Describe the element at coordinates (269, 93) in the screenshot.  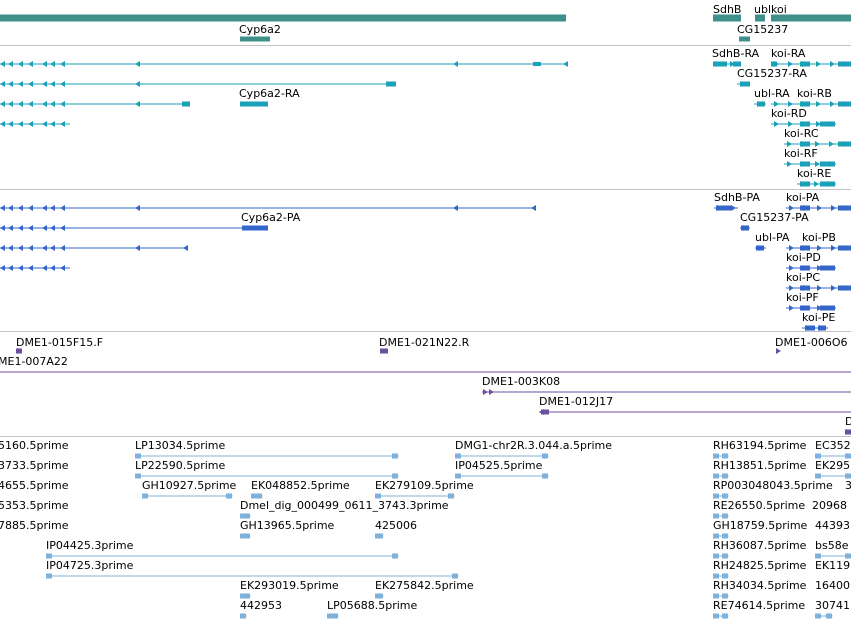
I see `transcript-label: Cyp6a2-RA` at that location.